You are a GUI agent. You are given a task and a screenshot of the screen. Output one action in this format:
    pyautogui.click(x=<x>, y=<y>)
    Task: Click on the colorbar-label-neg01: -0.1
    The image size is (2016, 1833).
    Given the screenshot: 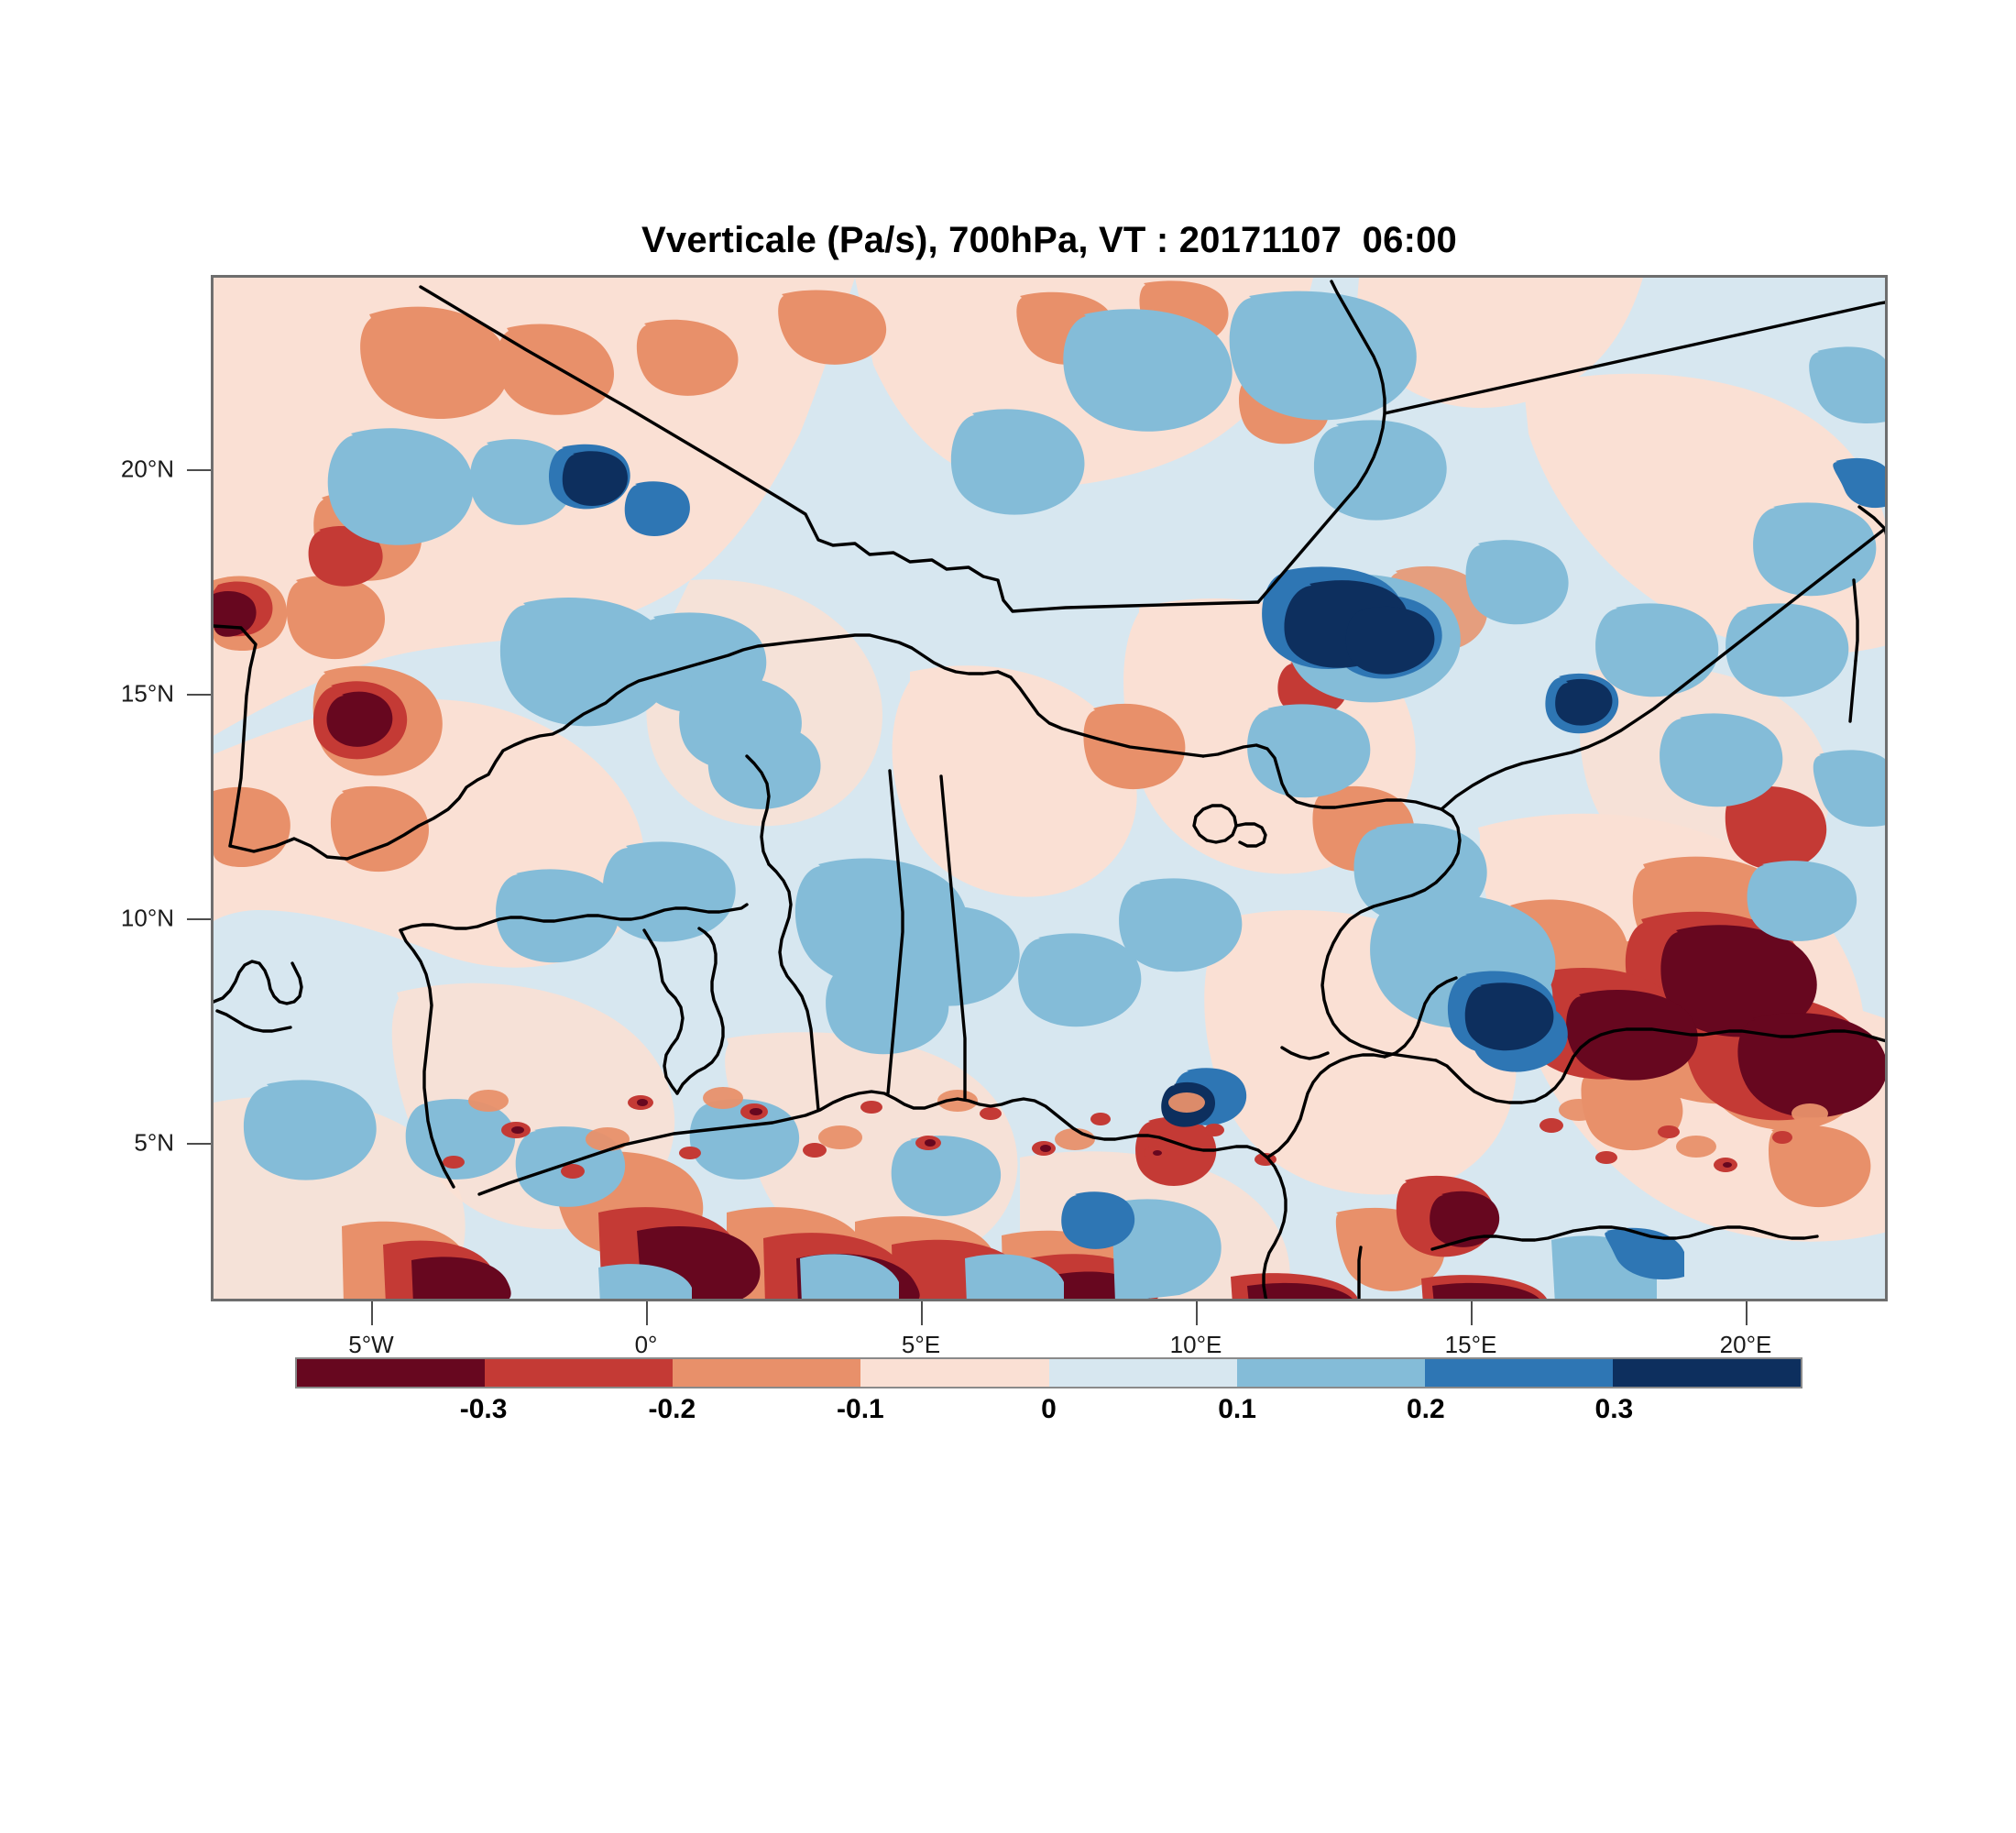 What is the action you would take?
    pyautogui.click(x=860, y=1409)
    